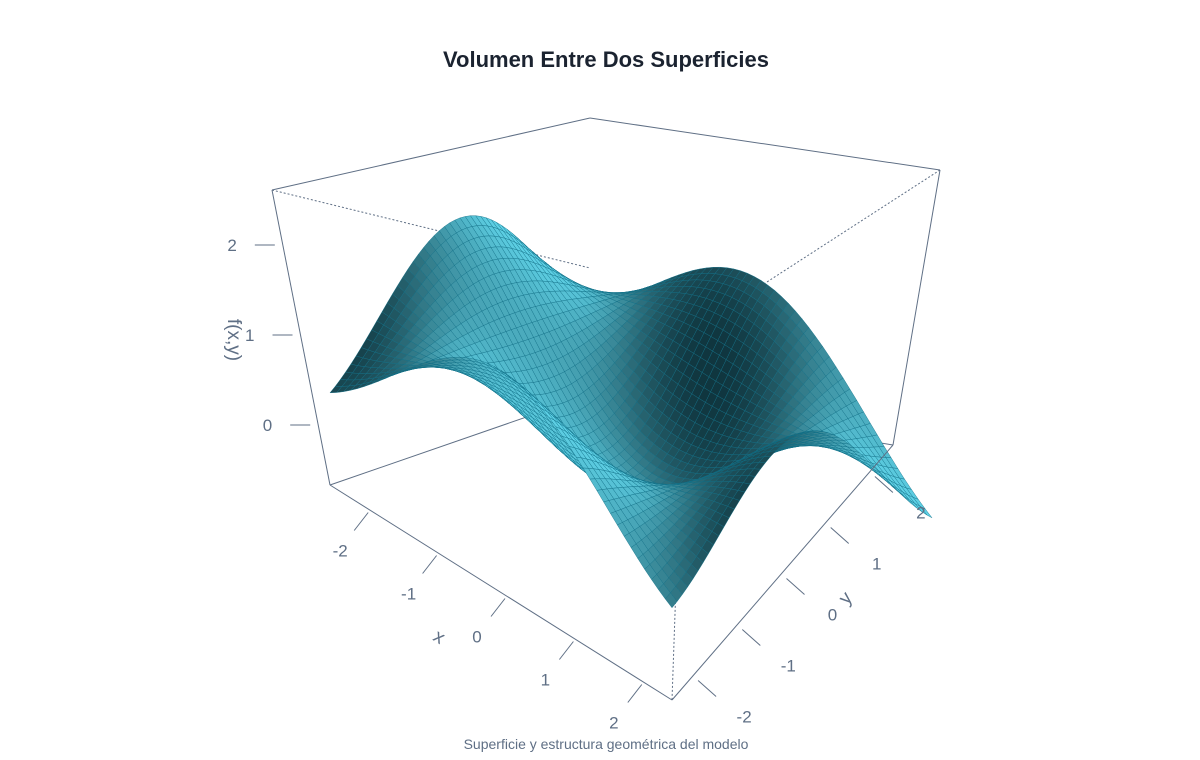 The width and height of the screenshot is (1200, 760). I want to click on box-edge-left-vertical, so click(301, 337).